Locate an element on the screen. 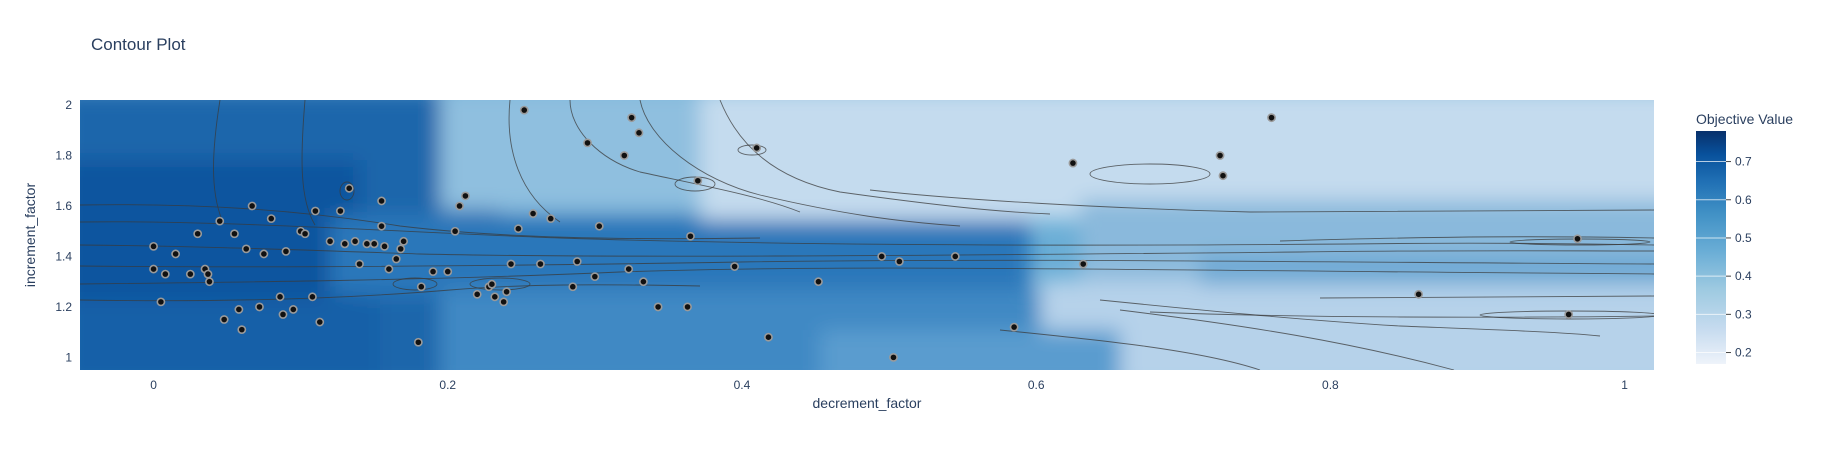 The image size is (1827, 450). y-tick-label: 1.2 is located at coordinates (63, 307).